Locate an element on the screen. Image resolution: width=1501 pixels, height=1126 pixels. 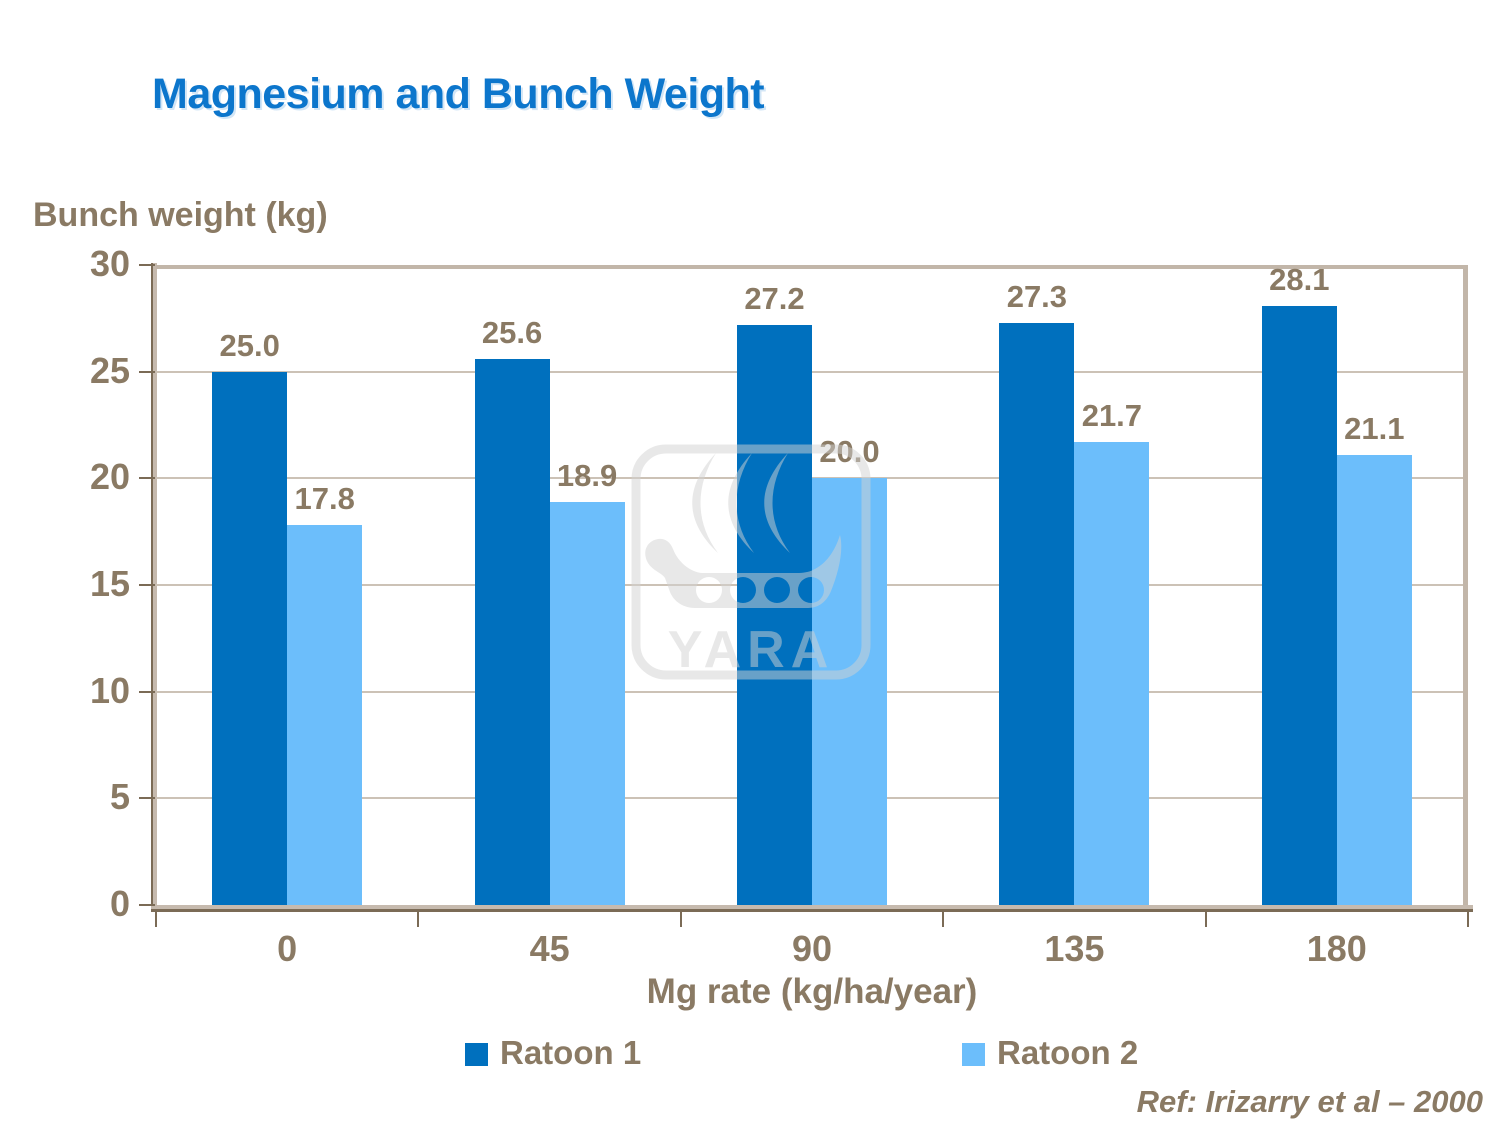
y-axis-label-20: 20 is located at coordinates (109, 477).